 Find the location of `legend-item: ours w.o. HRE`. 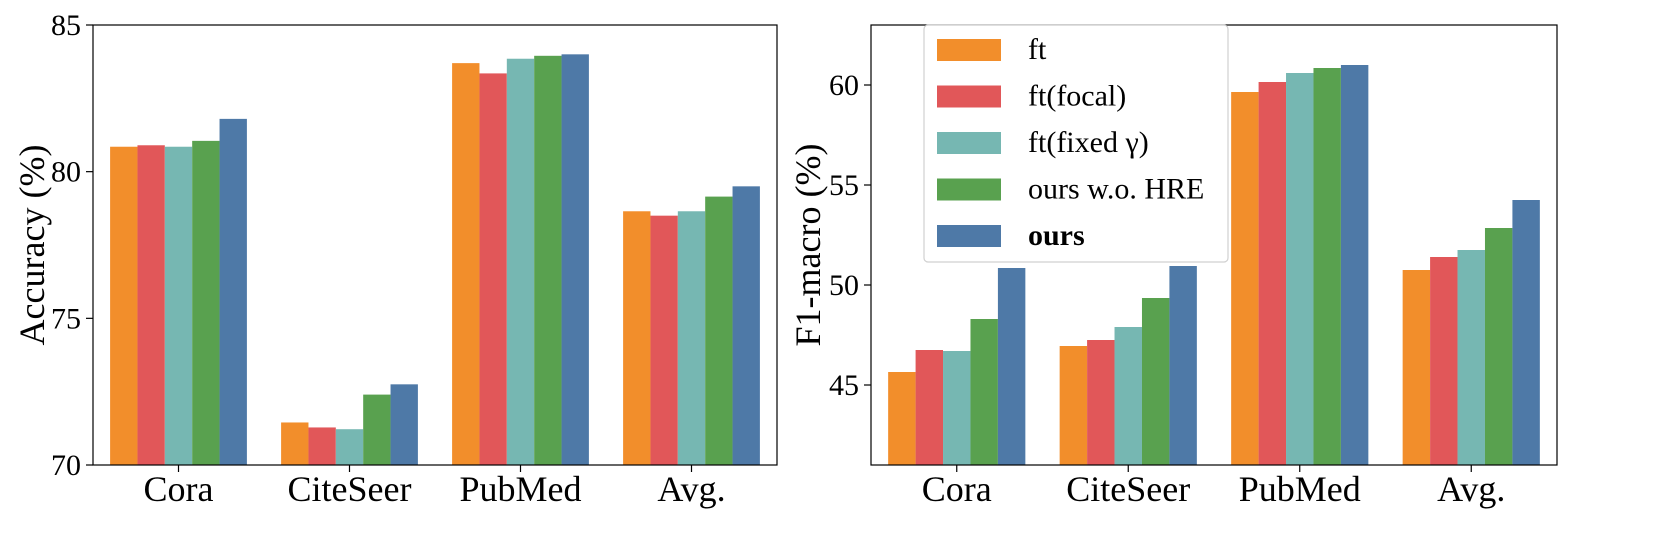

legend-item: ours w.o. HRE is located at coordinates (1070, 189).